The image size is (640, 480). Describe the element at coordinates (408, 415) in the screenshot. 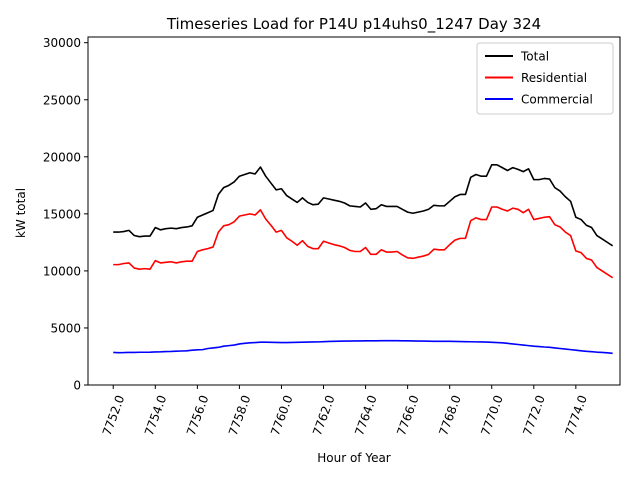

I see `x-tick-label: 7766.0` at that location.